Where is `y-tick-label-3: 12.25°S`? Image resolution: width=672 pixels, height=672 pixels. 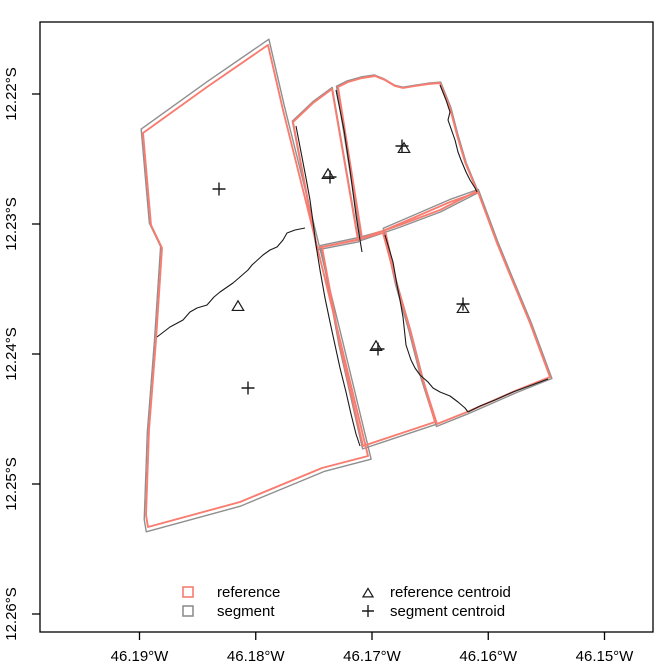
y-tick-label-3: 12.25°S is located at coordinates (11, 484).